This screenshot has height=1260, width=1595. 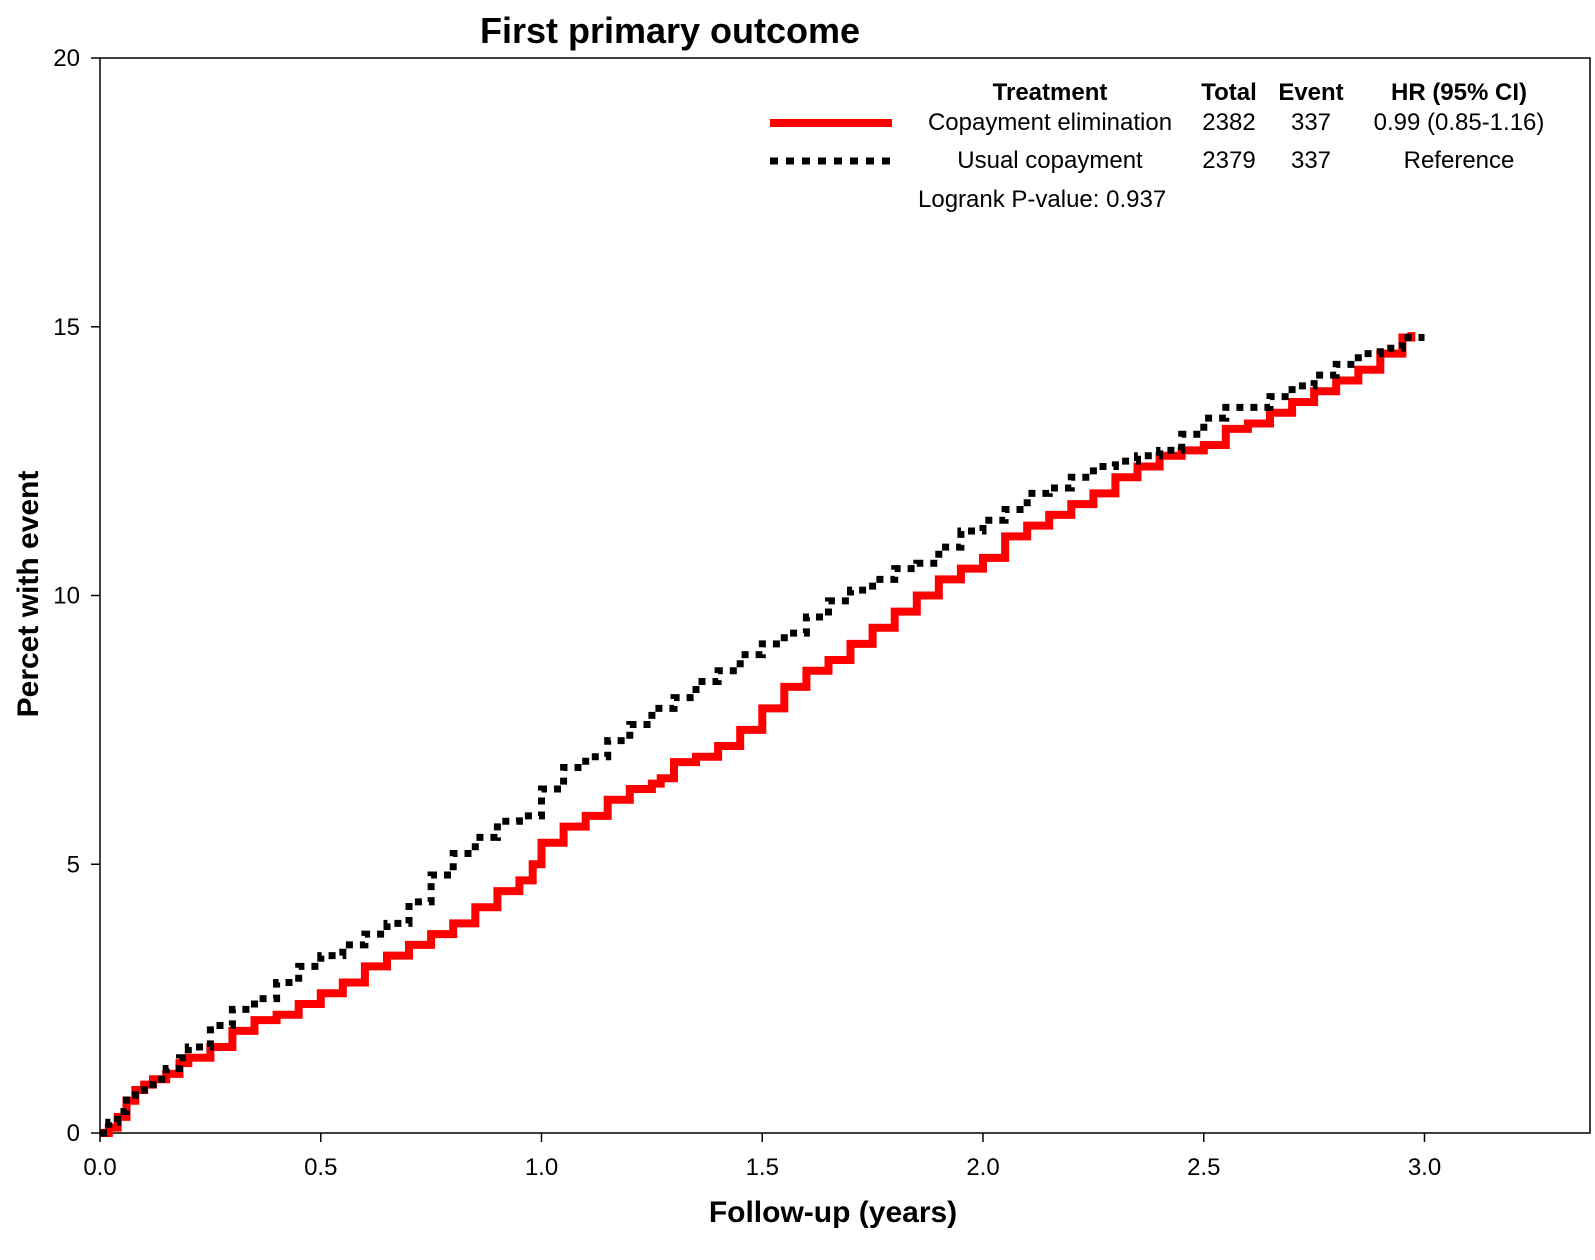 I want to click on x-tick-label: 2.5, so click(x=1203, y=1167).